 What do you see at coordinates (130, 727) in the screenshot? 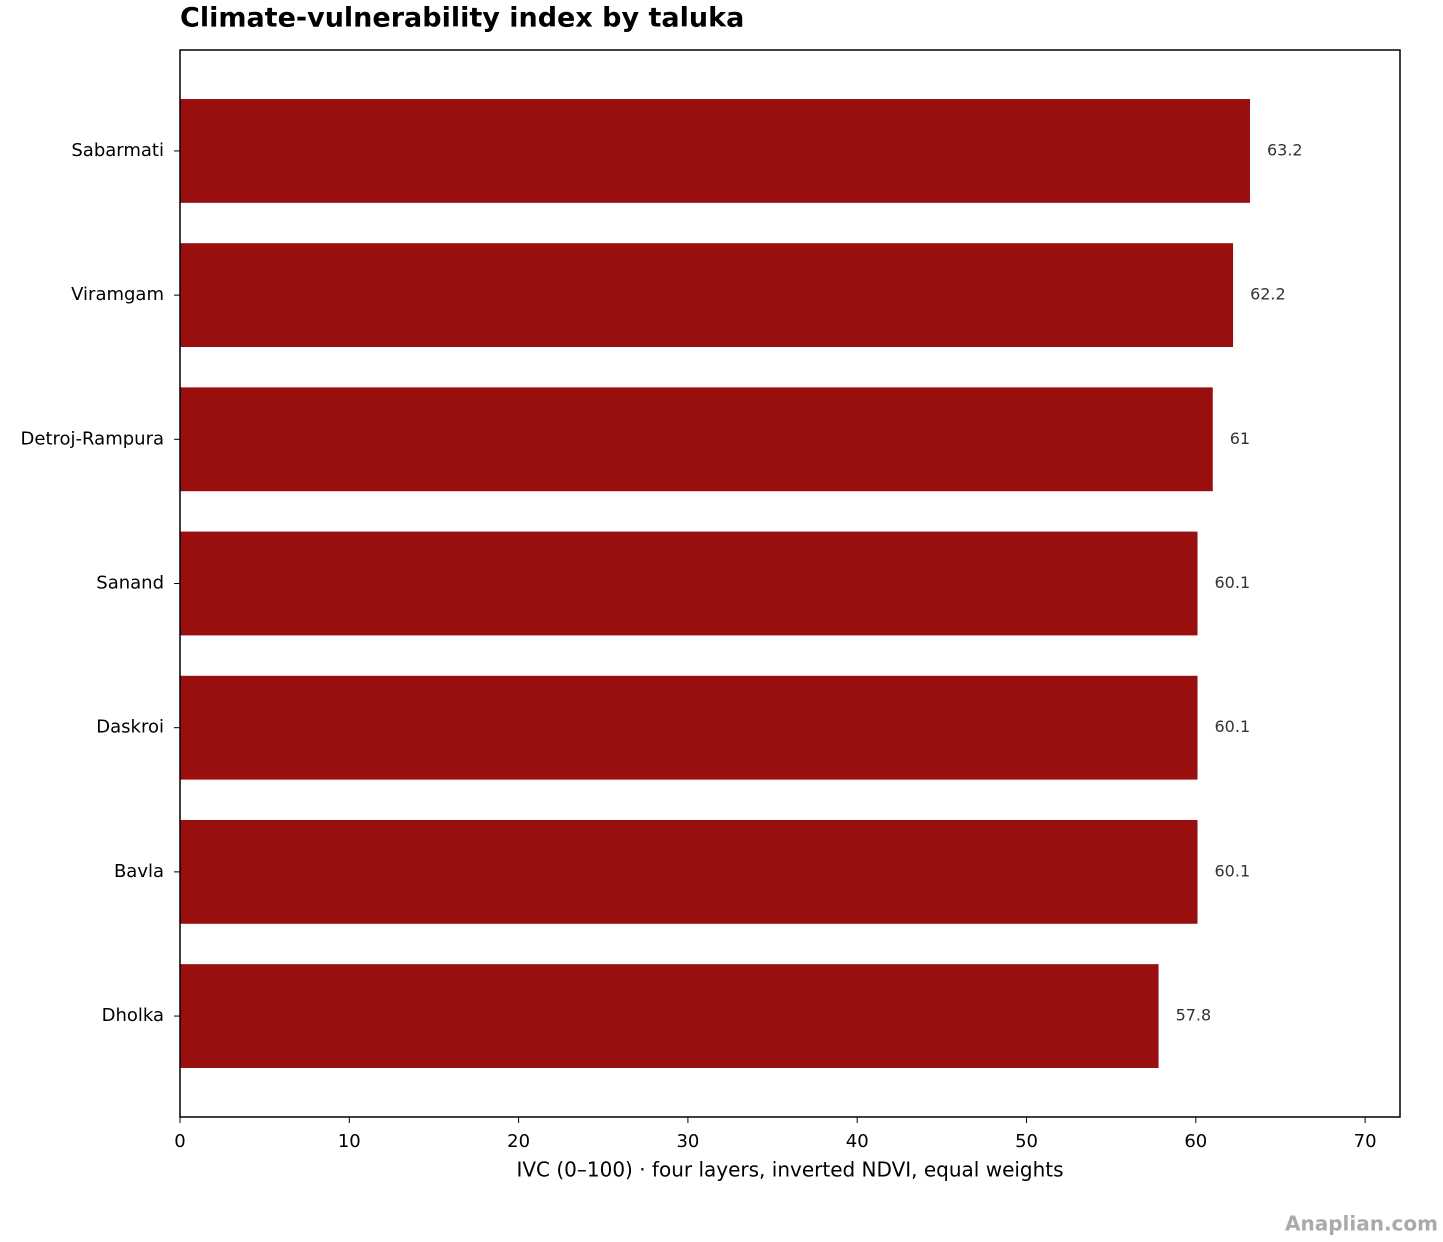
I see `y-tick-label: Daskroi` at bounding box center [130, 727].